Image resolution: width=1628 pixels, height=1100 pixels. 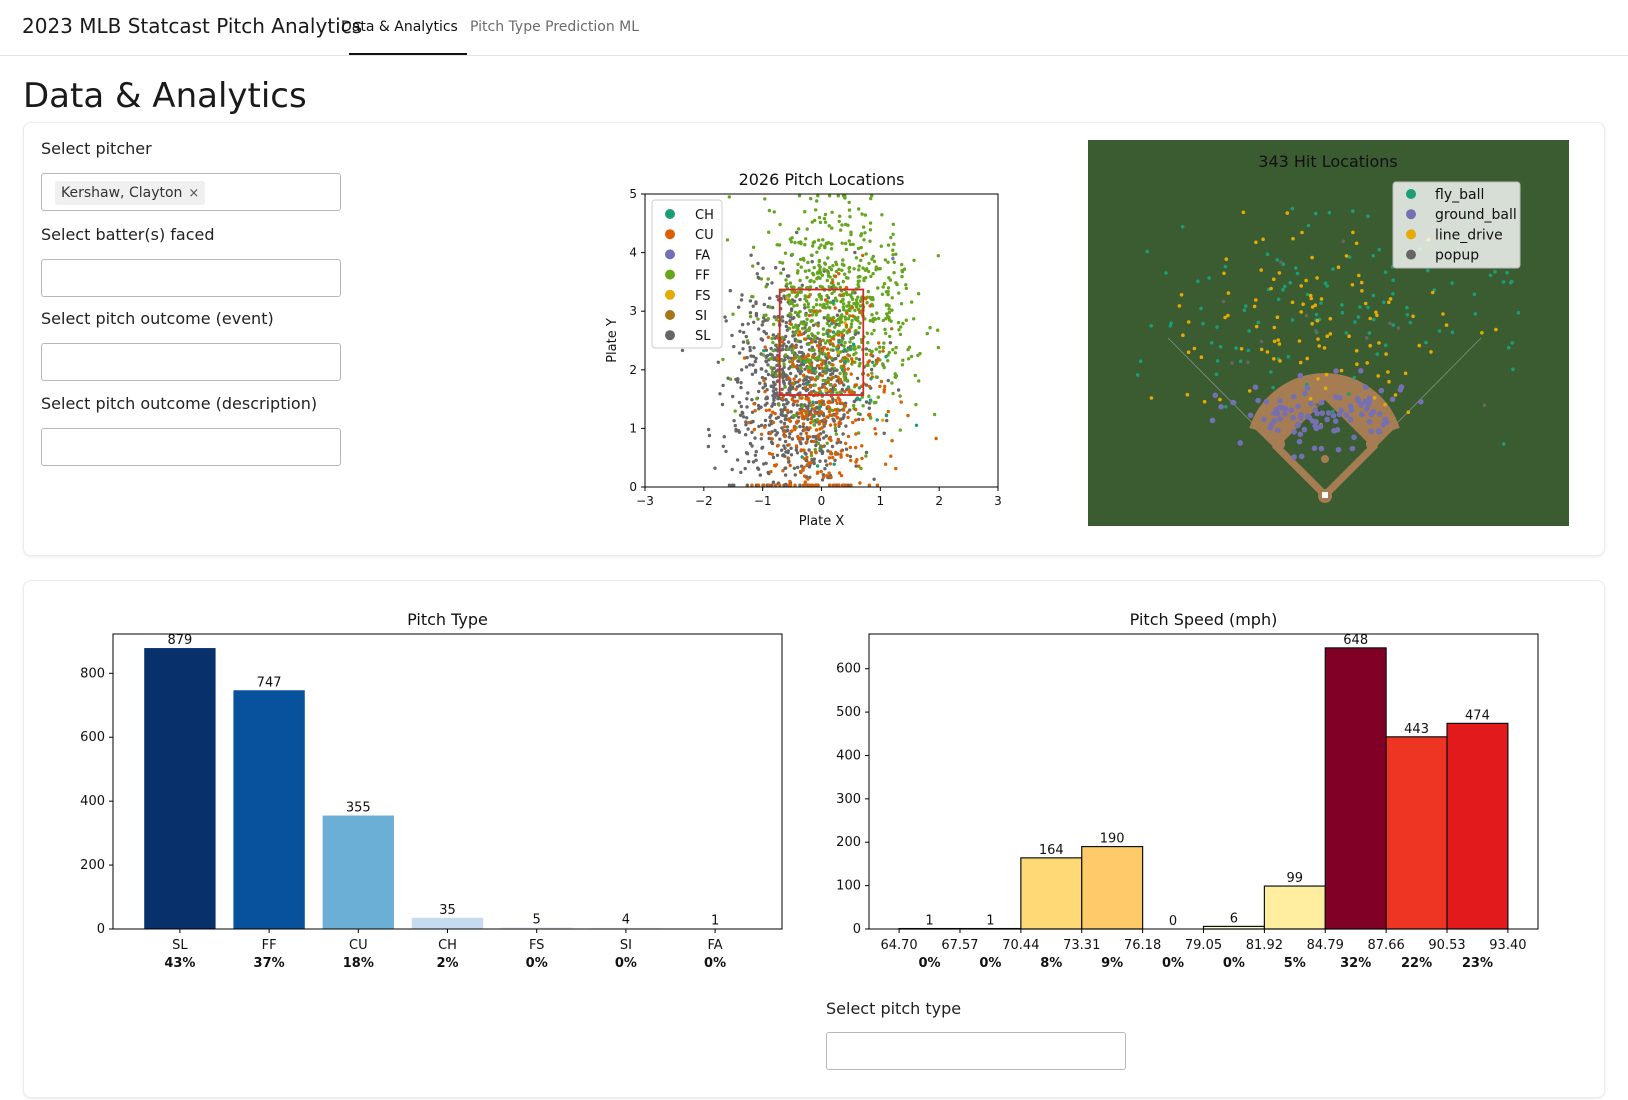 I want to click on batter-select, so click(x=191, y=278).